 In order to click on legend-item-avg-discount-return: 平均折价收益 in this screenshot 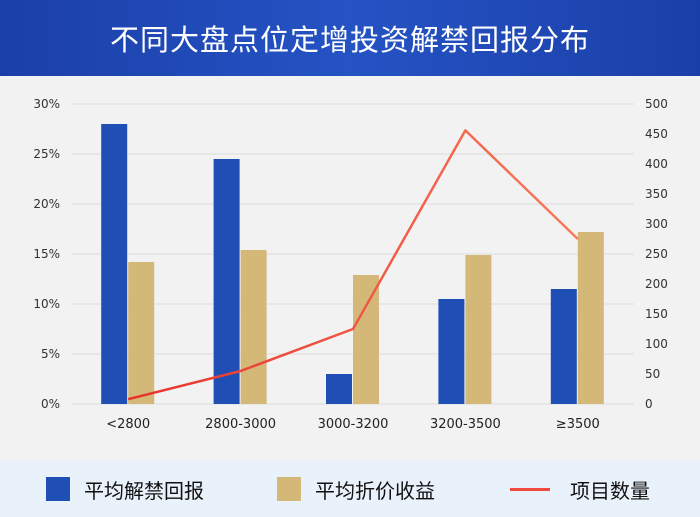, I will do `click(356, 489)`.